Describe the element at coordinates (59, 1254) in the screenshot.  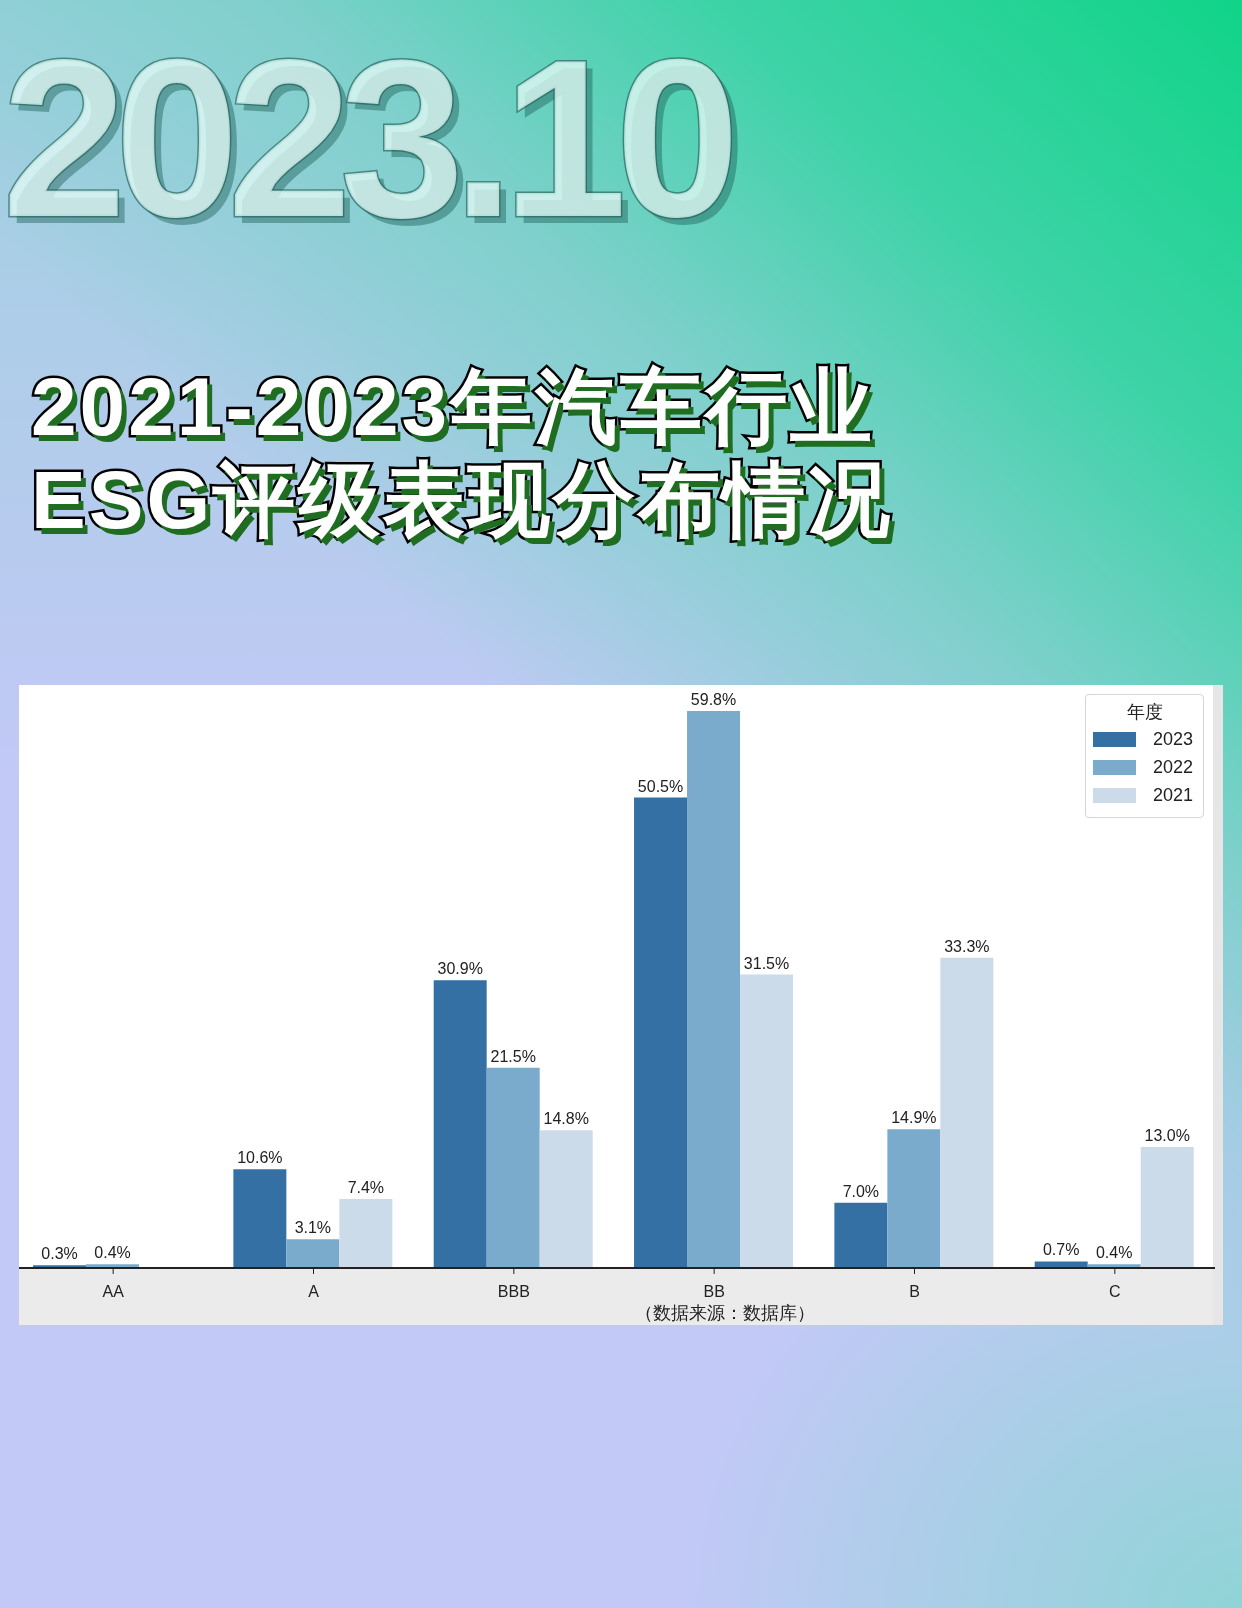
I see `data-label: 0.3%` at that location.